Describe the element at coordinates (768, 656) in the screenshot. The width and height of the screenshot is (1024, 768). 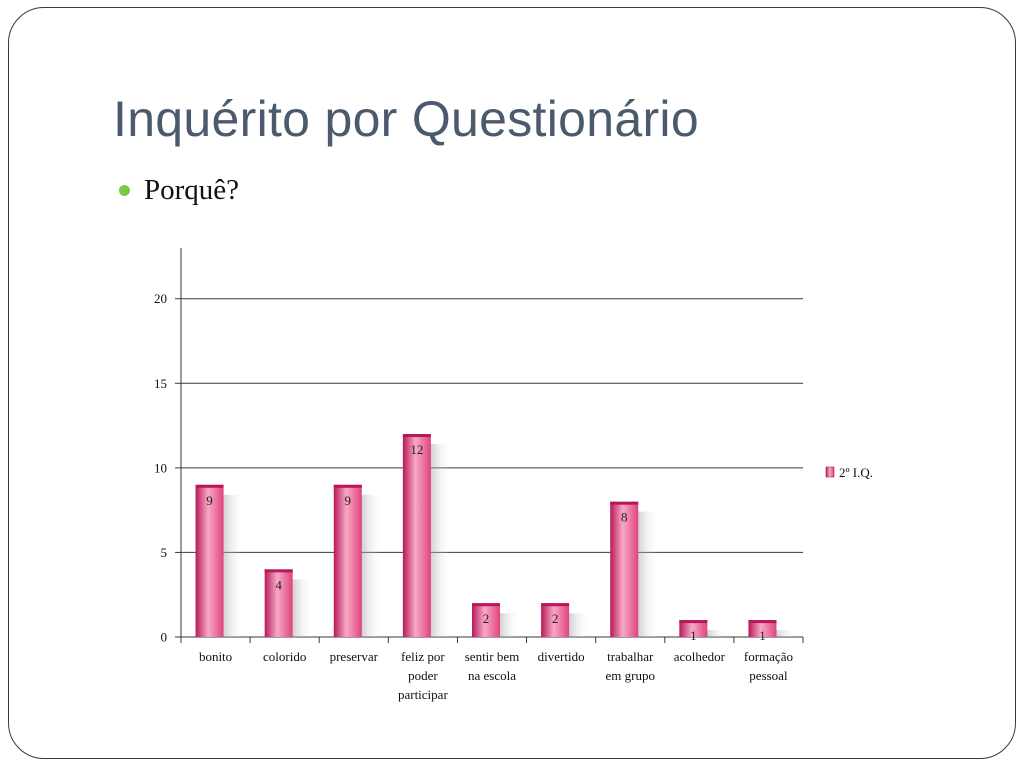
I see `category-label-line: formação` at that location.